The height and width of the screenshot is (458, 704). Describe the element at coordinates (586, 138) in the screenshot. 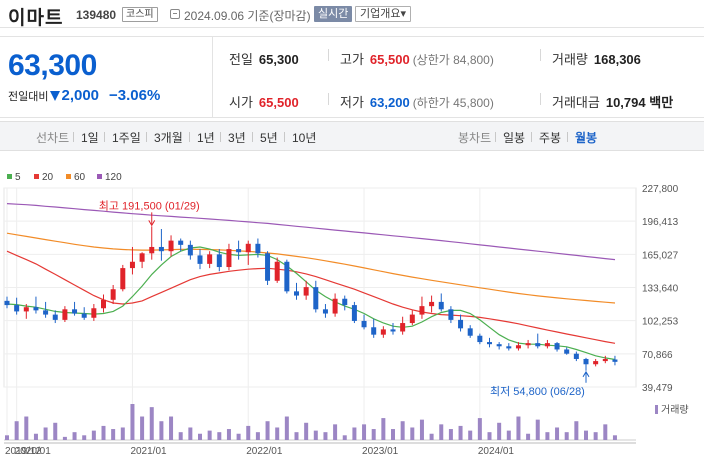

I see `candle-monthly: 월봉` at that location.